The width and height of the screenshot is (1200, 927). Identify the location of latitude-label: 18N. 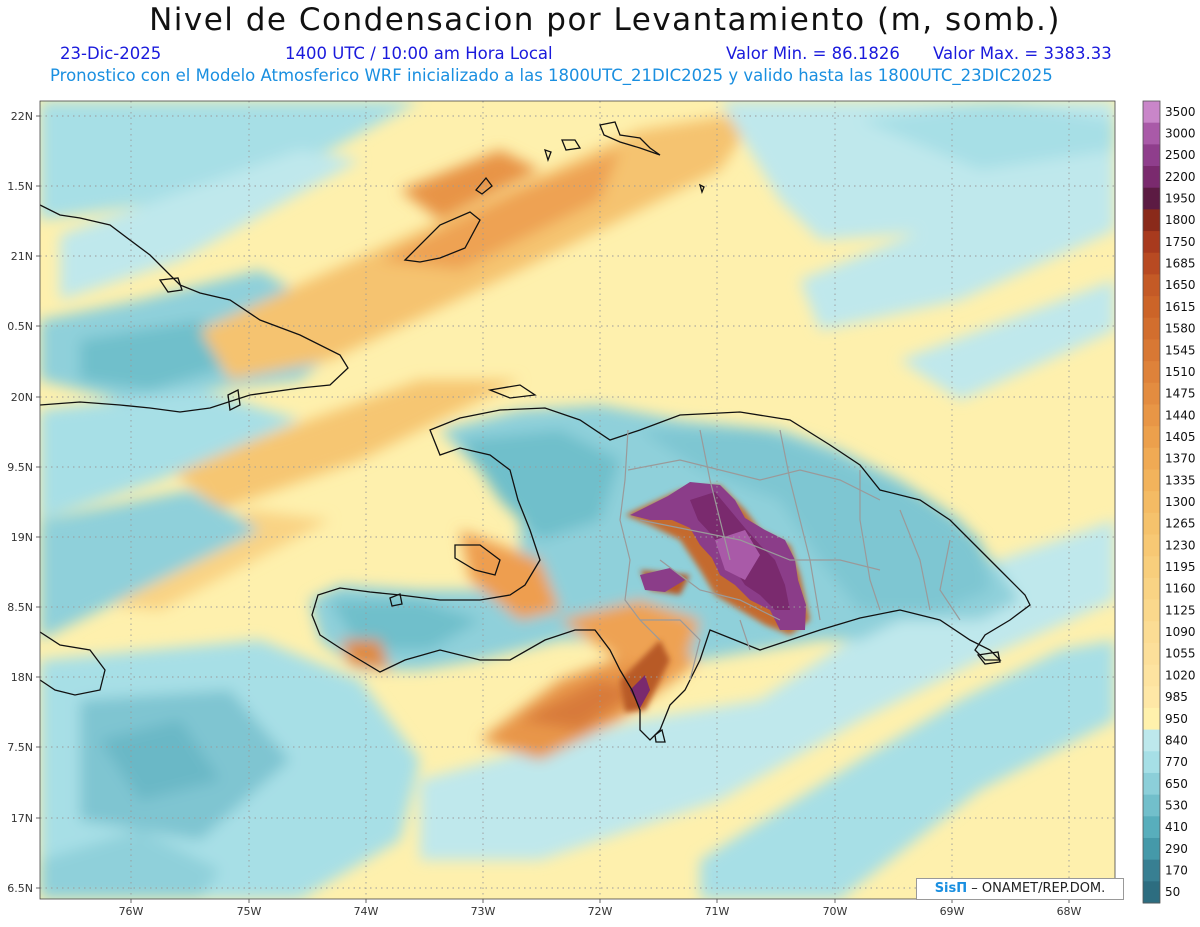
(22, 677).